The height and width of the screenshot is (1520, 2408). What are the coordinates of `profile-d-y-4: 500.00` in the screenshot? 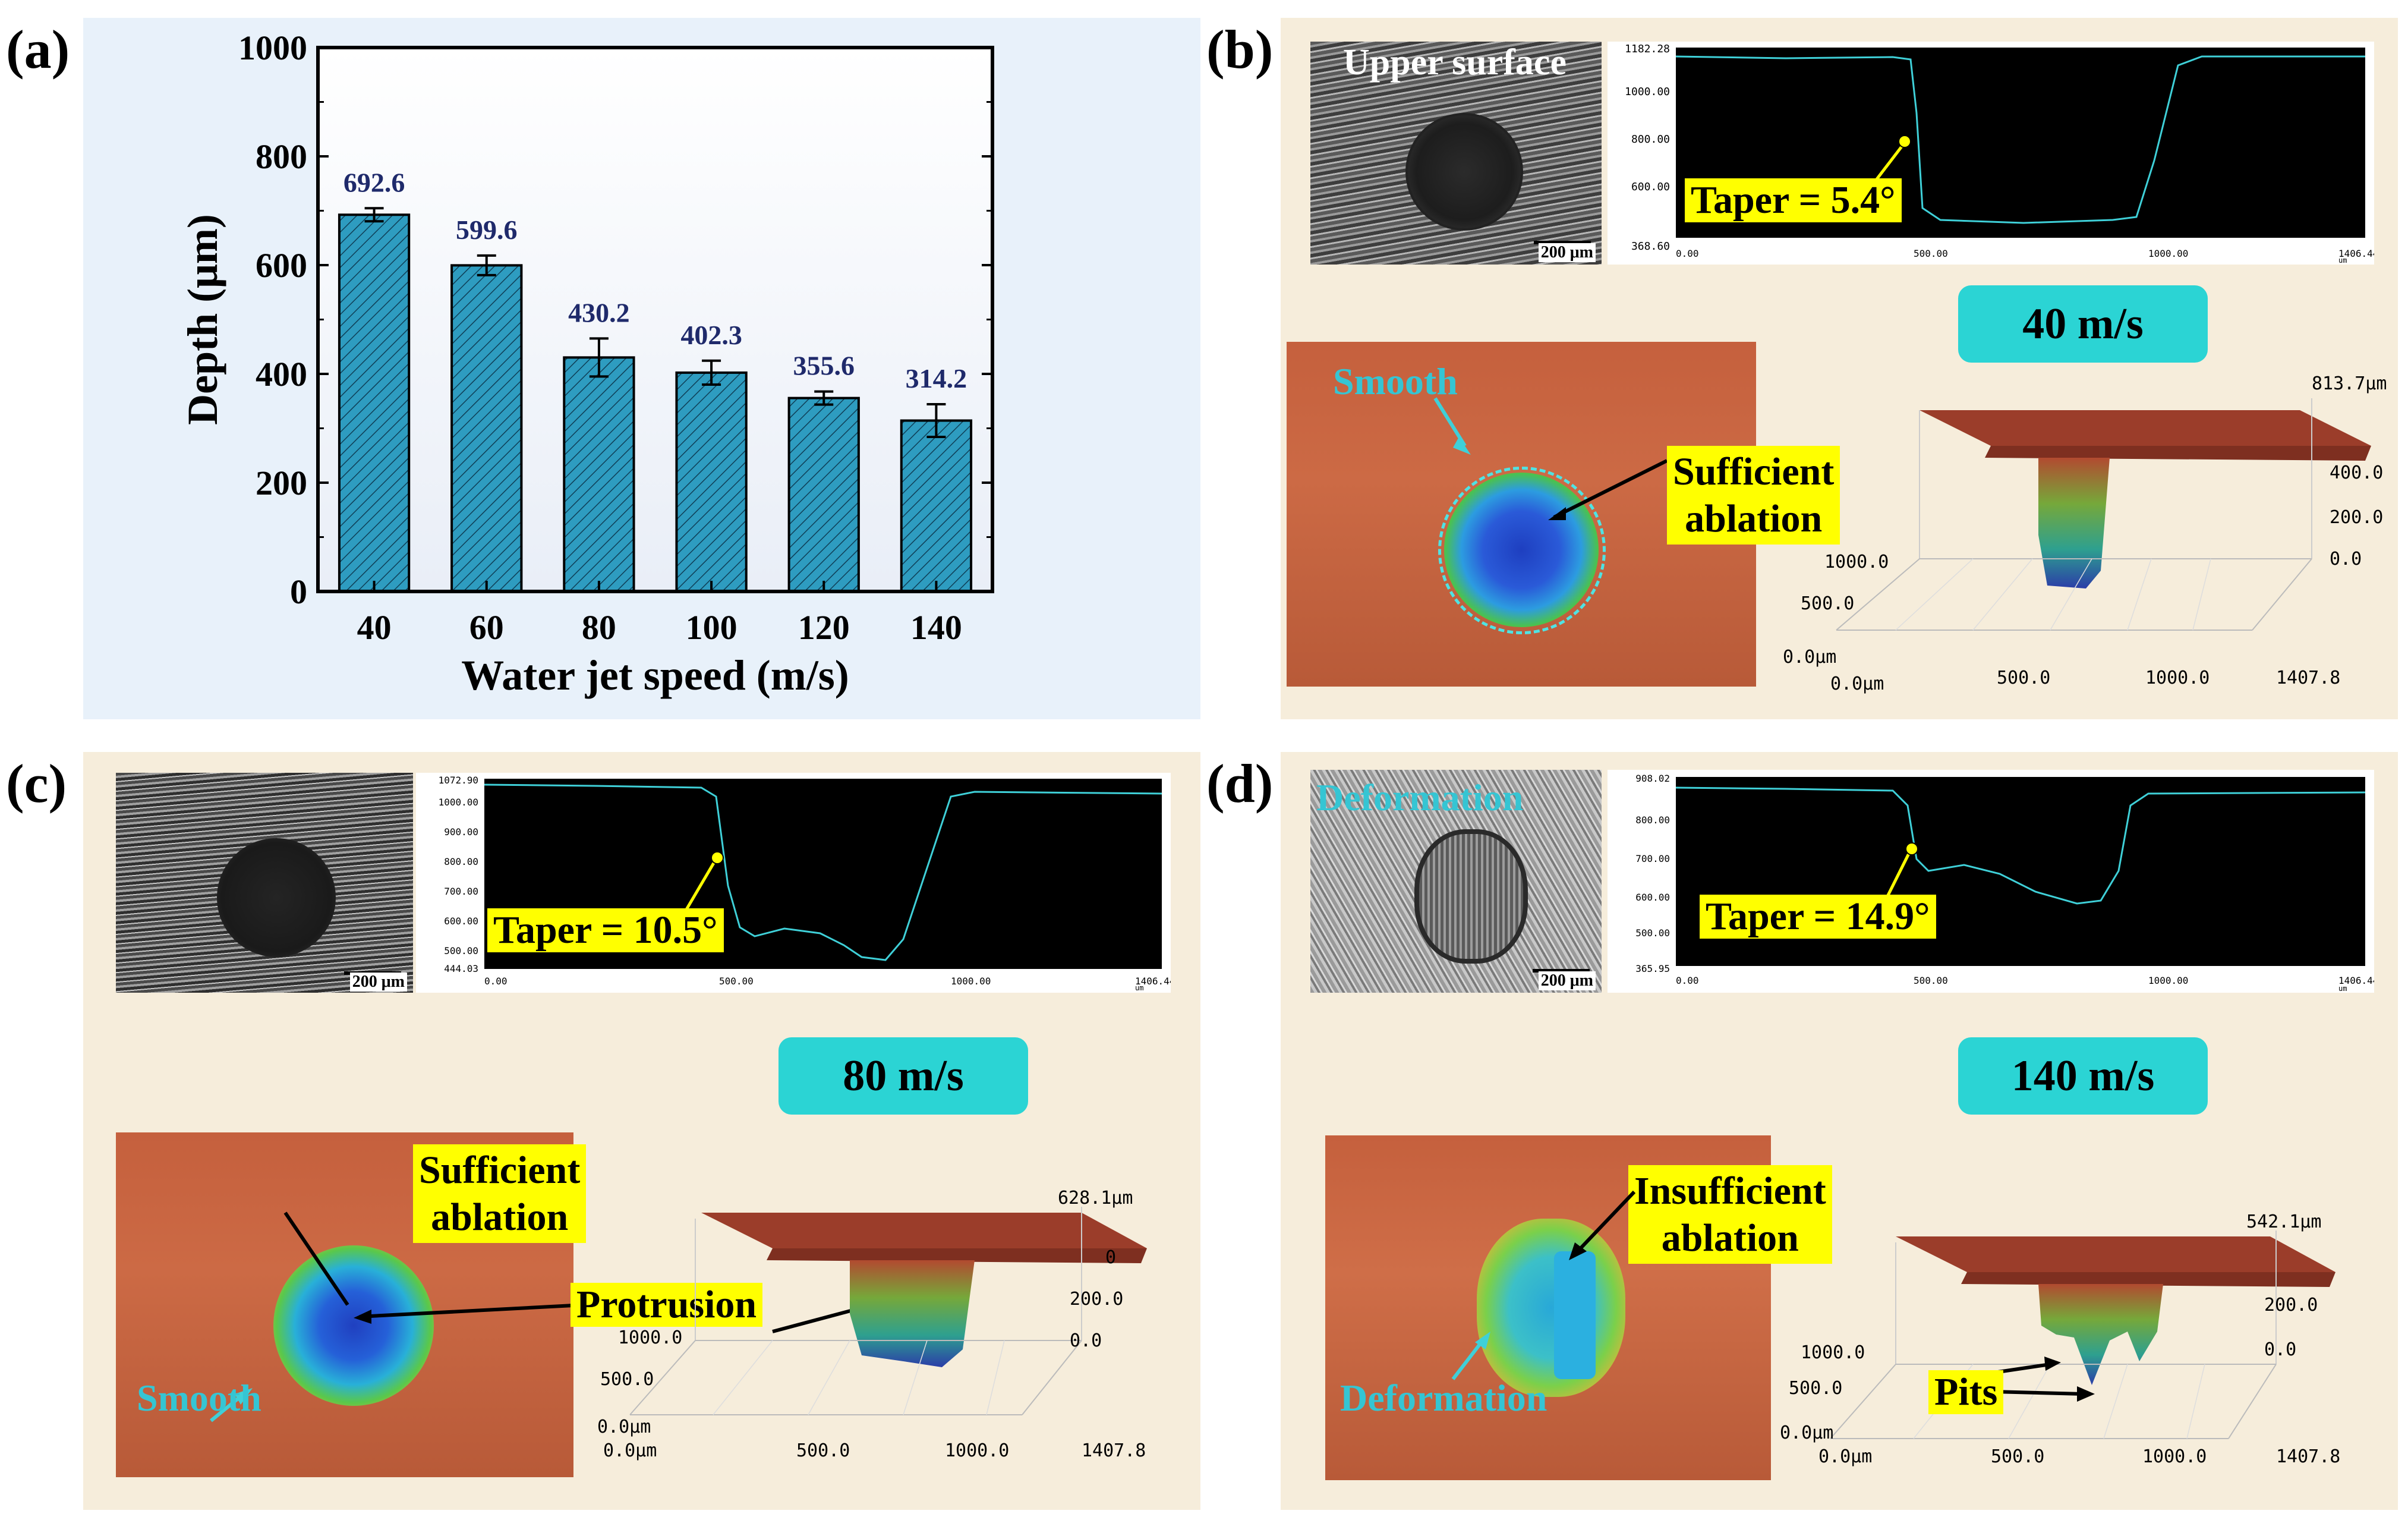 It's located at (1652, 933).